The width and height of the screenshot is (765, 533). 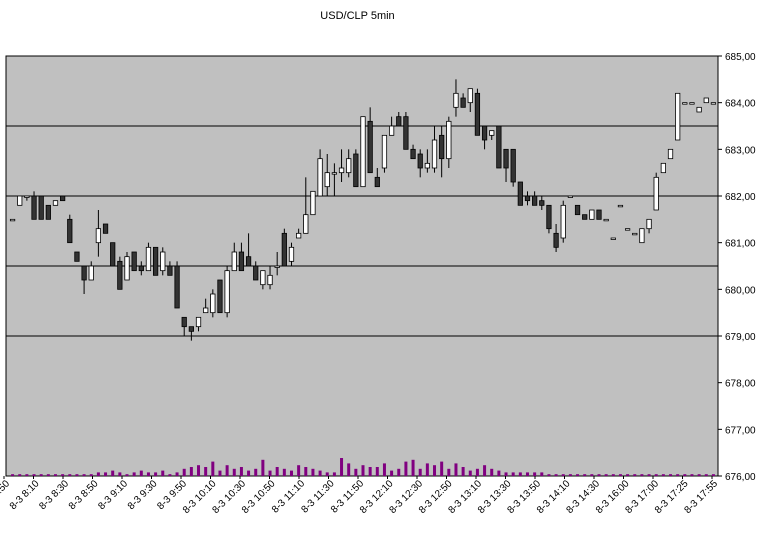 I want to click on volume-bars, so click(x=363, y=467).